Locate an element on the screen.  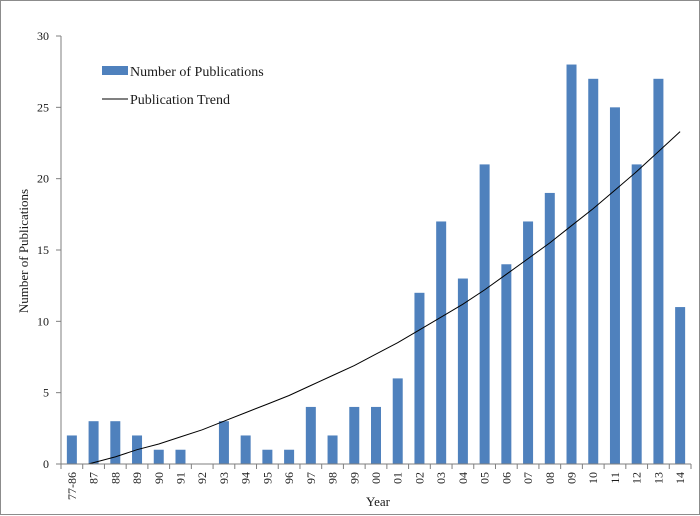
y-tick-label: 0 is located at coordinates (46, 464).